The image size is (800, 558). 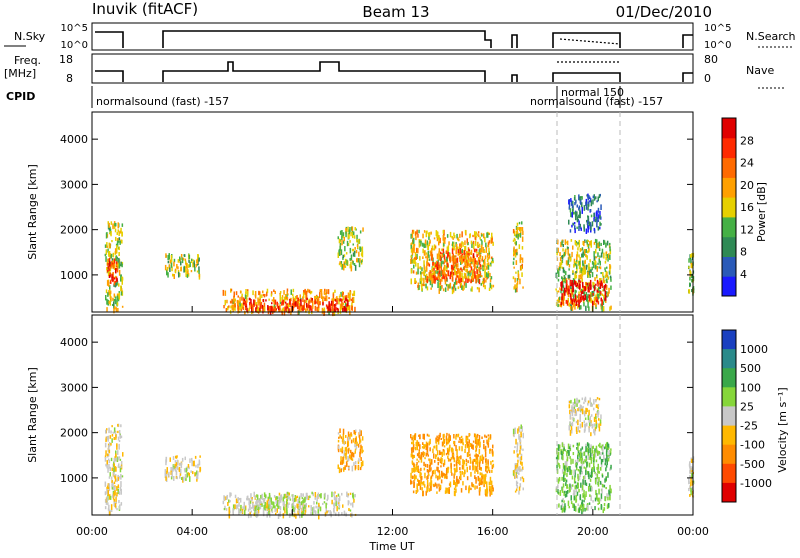 I want to click on y-tick-label: 4000, so click(x=74, y=139).